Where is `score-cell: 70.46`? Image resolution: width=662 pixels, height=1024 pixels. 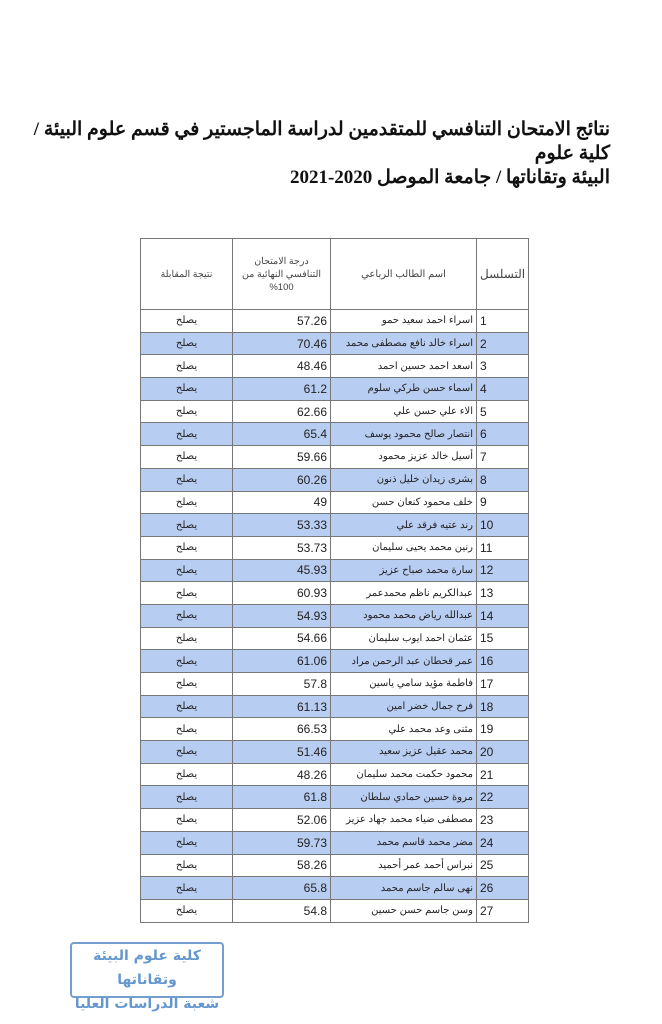
score-cell: 70.46 is located at coordinates (281, 343).